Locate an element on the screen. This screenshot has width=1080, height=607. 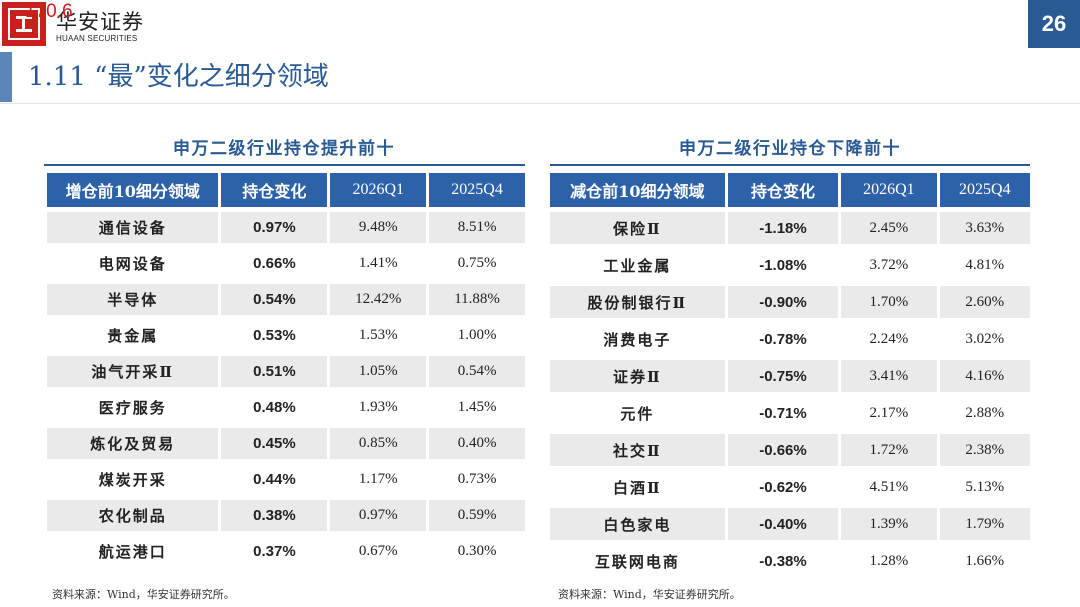
left-table-rule is located at coordinates (284, 165).